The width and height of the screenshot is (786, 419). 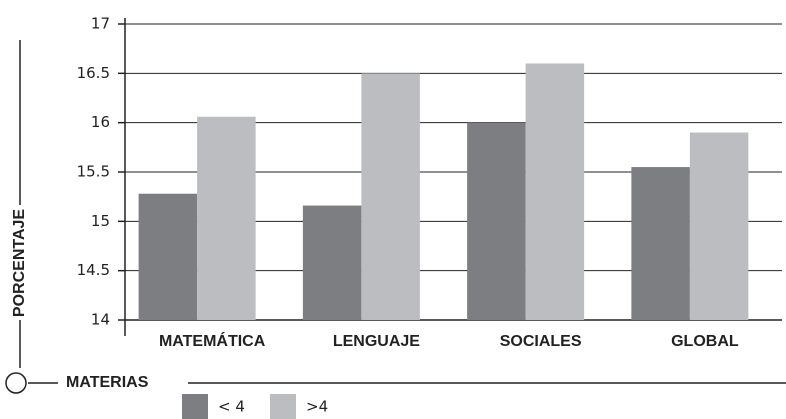 What do you see at coordinates (93, 73) in the screenshot?
I see `y-tick-label: 16.5` at bounding box center [93, 73].